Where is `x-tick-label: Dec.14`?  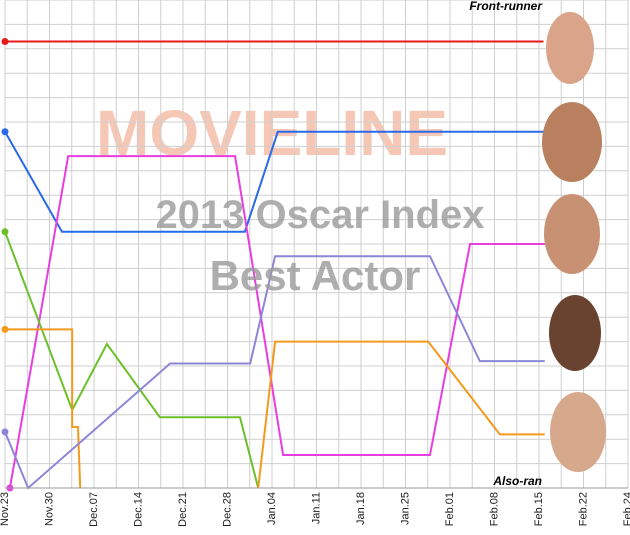
x-tick-label: Dec.14 is located at coordinates (138, 509).